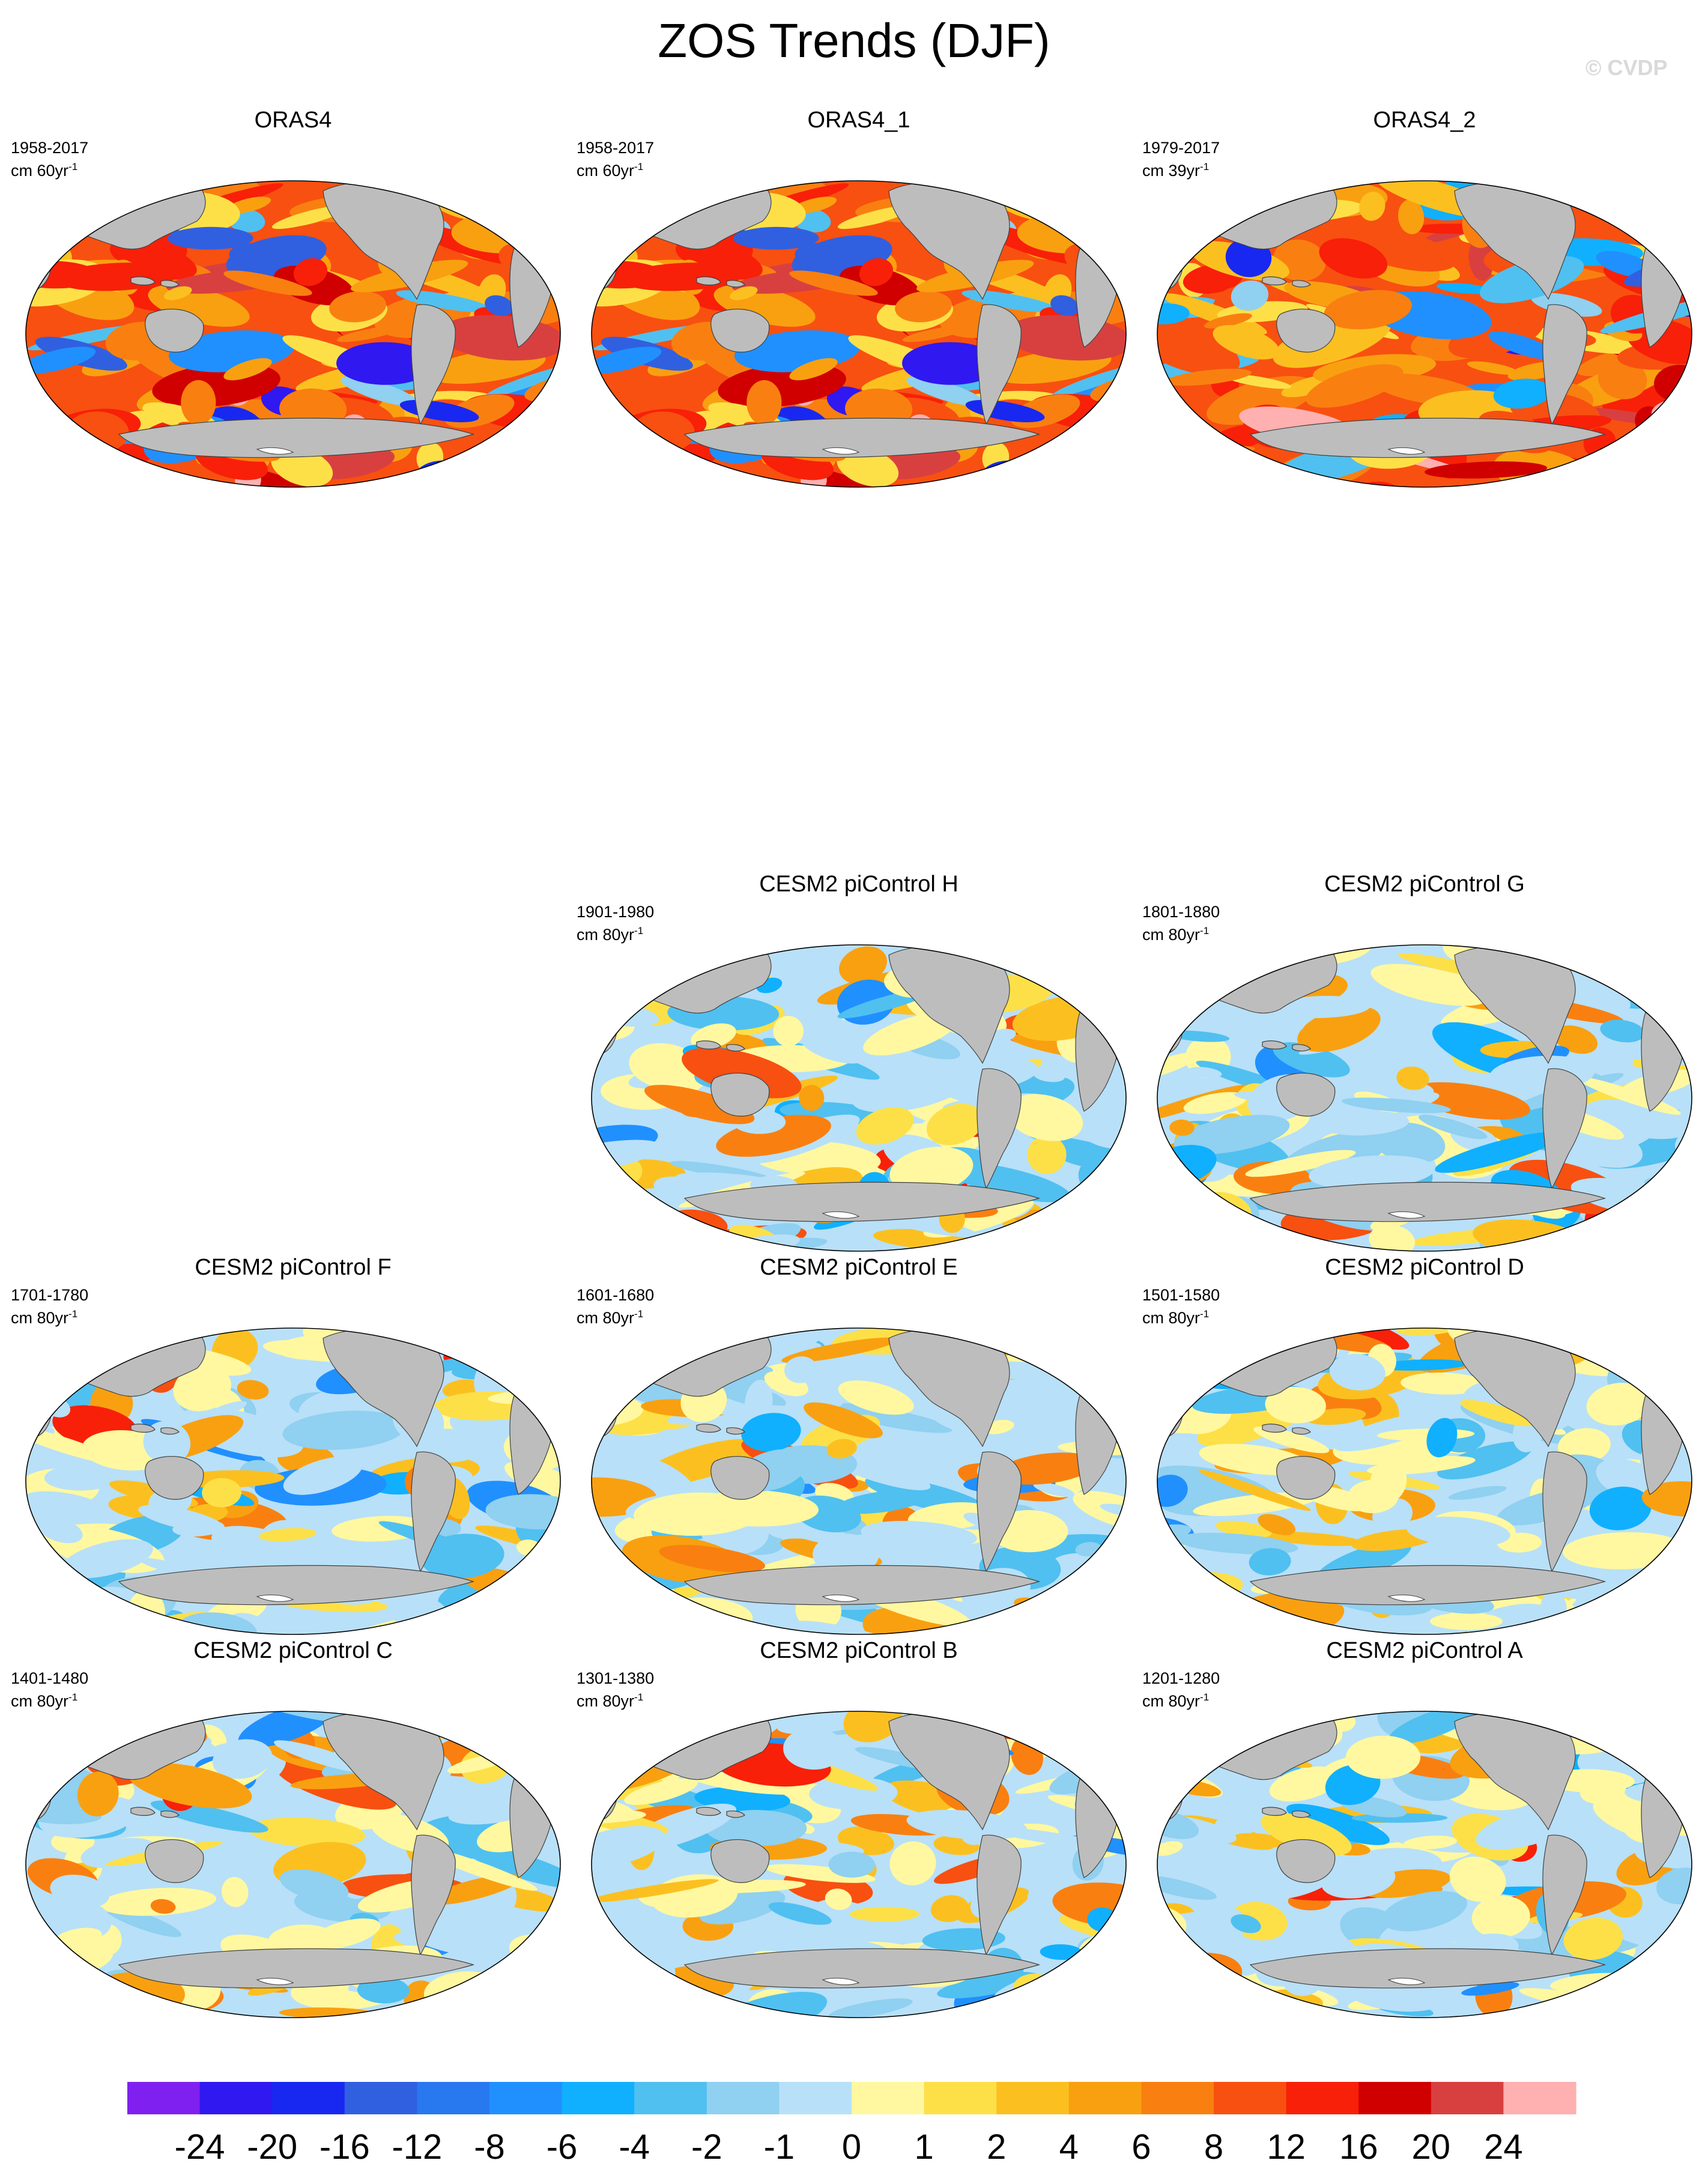 The height and width of the screenshot is (2178, 1708). What do you see at coordinates (1428, 1202) in the screenshot?
I see `antarctica-land` at bounding box center [1428, 1202].